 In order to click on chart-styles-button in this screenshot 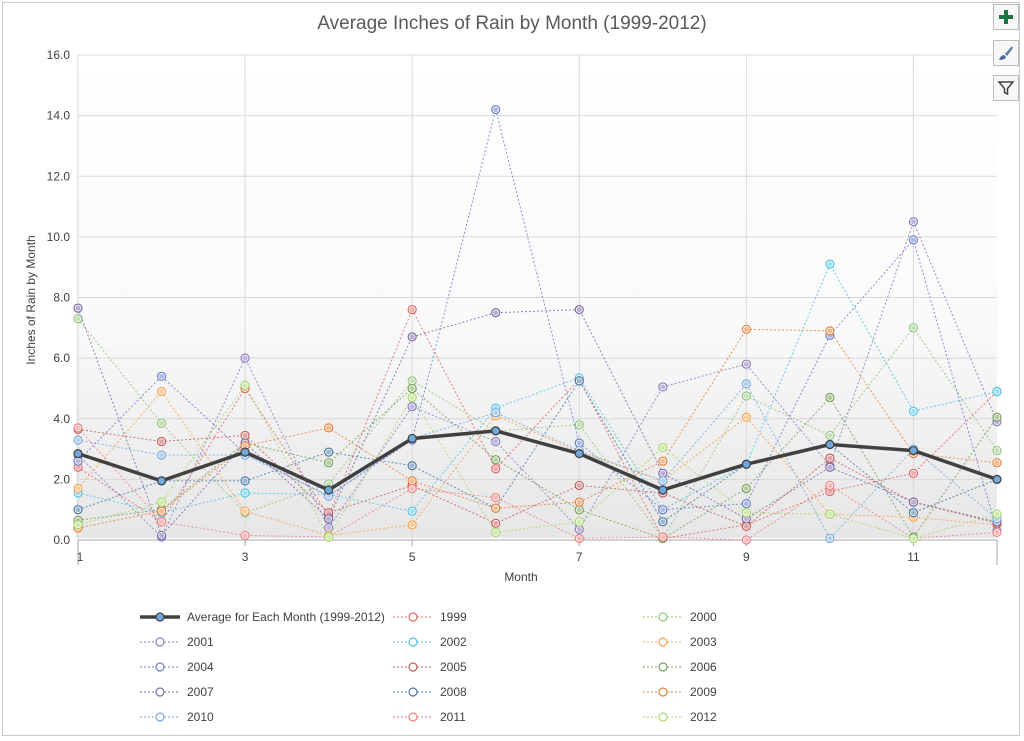, I will do `click(1006, 53)`.